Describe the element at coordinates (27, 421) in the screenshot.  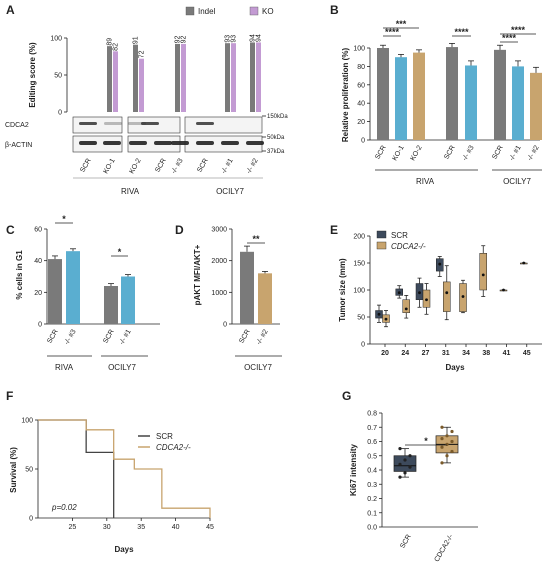
I see `f-y-tick-label: 100` at that location.